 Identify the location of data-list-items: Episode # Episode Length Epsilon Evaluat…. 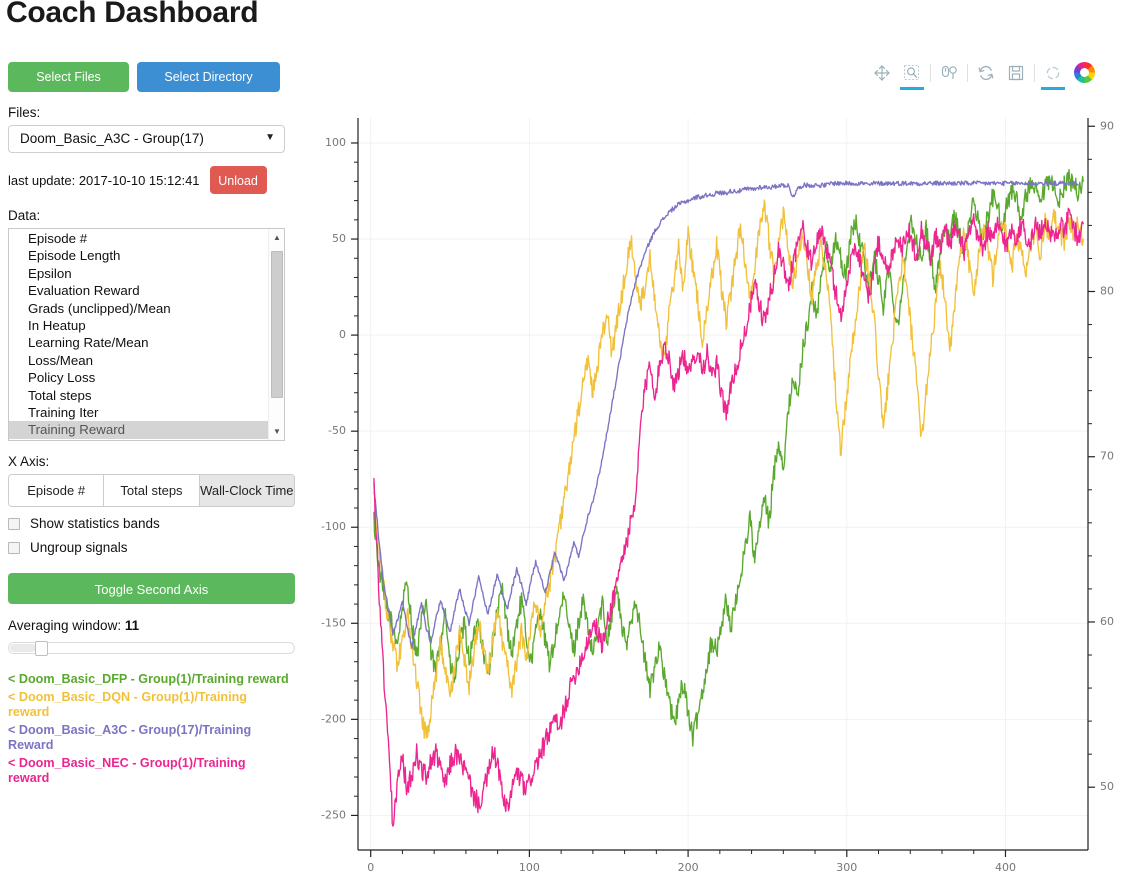
(146, 334).